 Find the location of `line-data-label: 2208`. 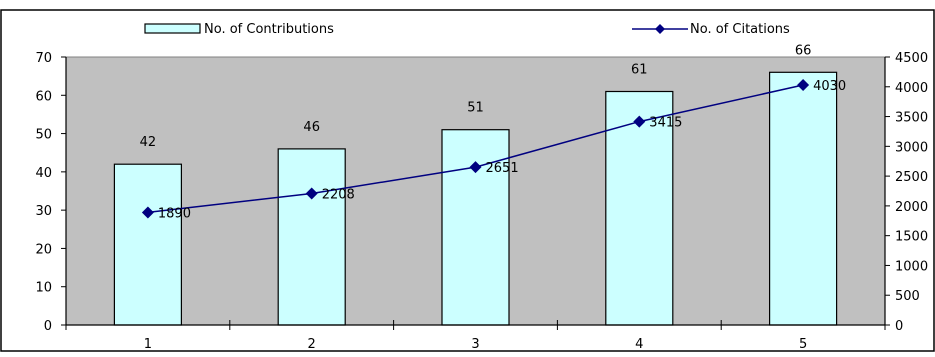

line-data-label: 2208 is located at coordinates (338, 195).